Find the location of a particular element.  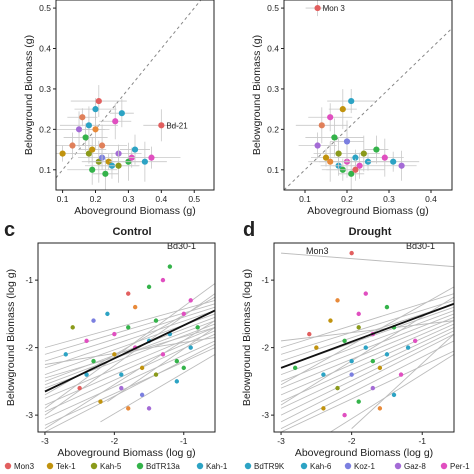

legend-label: Per-1 is located at coordinates (460, 466).